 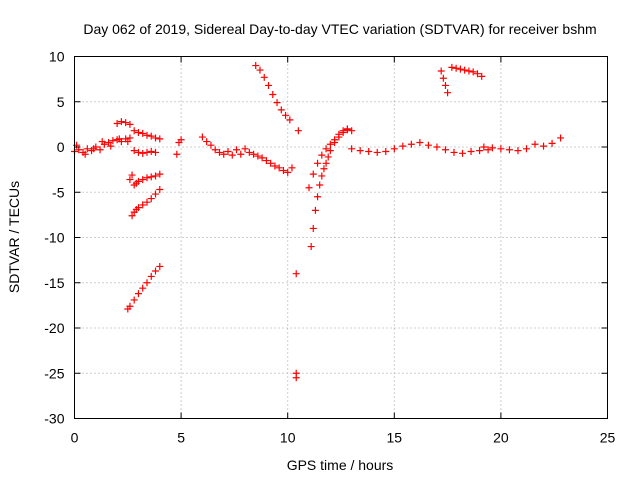 What do you see at coordinates (54, 283) in the screenshot?
I see `y-tick-label: -15` at bounding box center [54, 283].